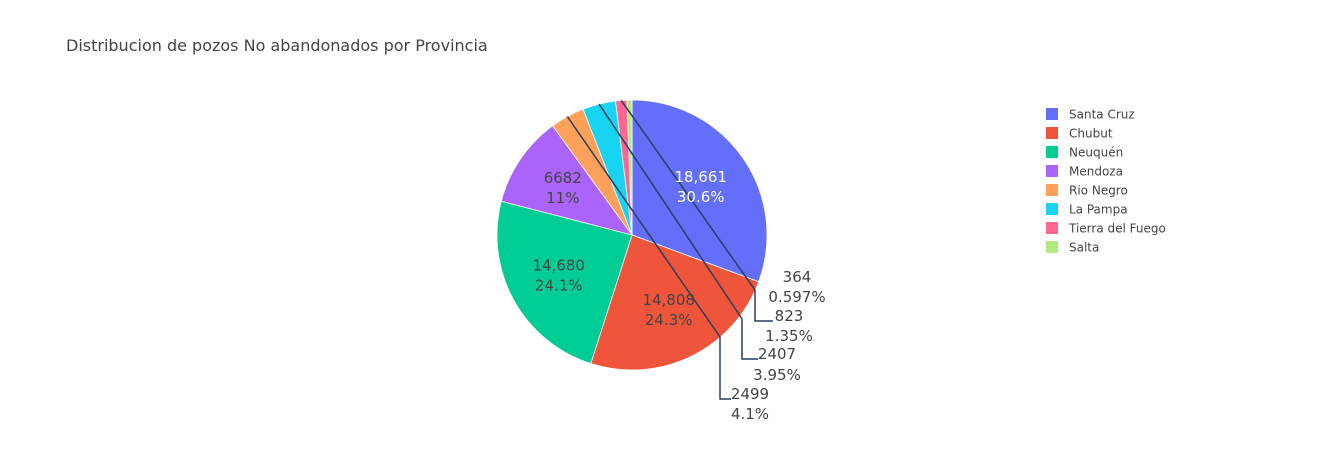 This screenshot has height=450, width=1326. What do you see at coordinates (796, 297) in the screenshot?
I see `slice-percent-label-salta: 0.597%` at bounding box center [796, 297].